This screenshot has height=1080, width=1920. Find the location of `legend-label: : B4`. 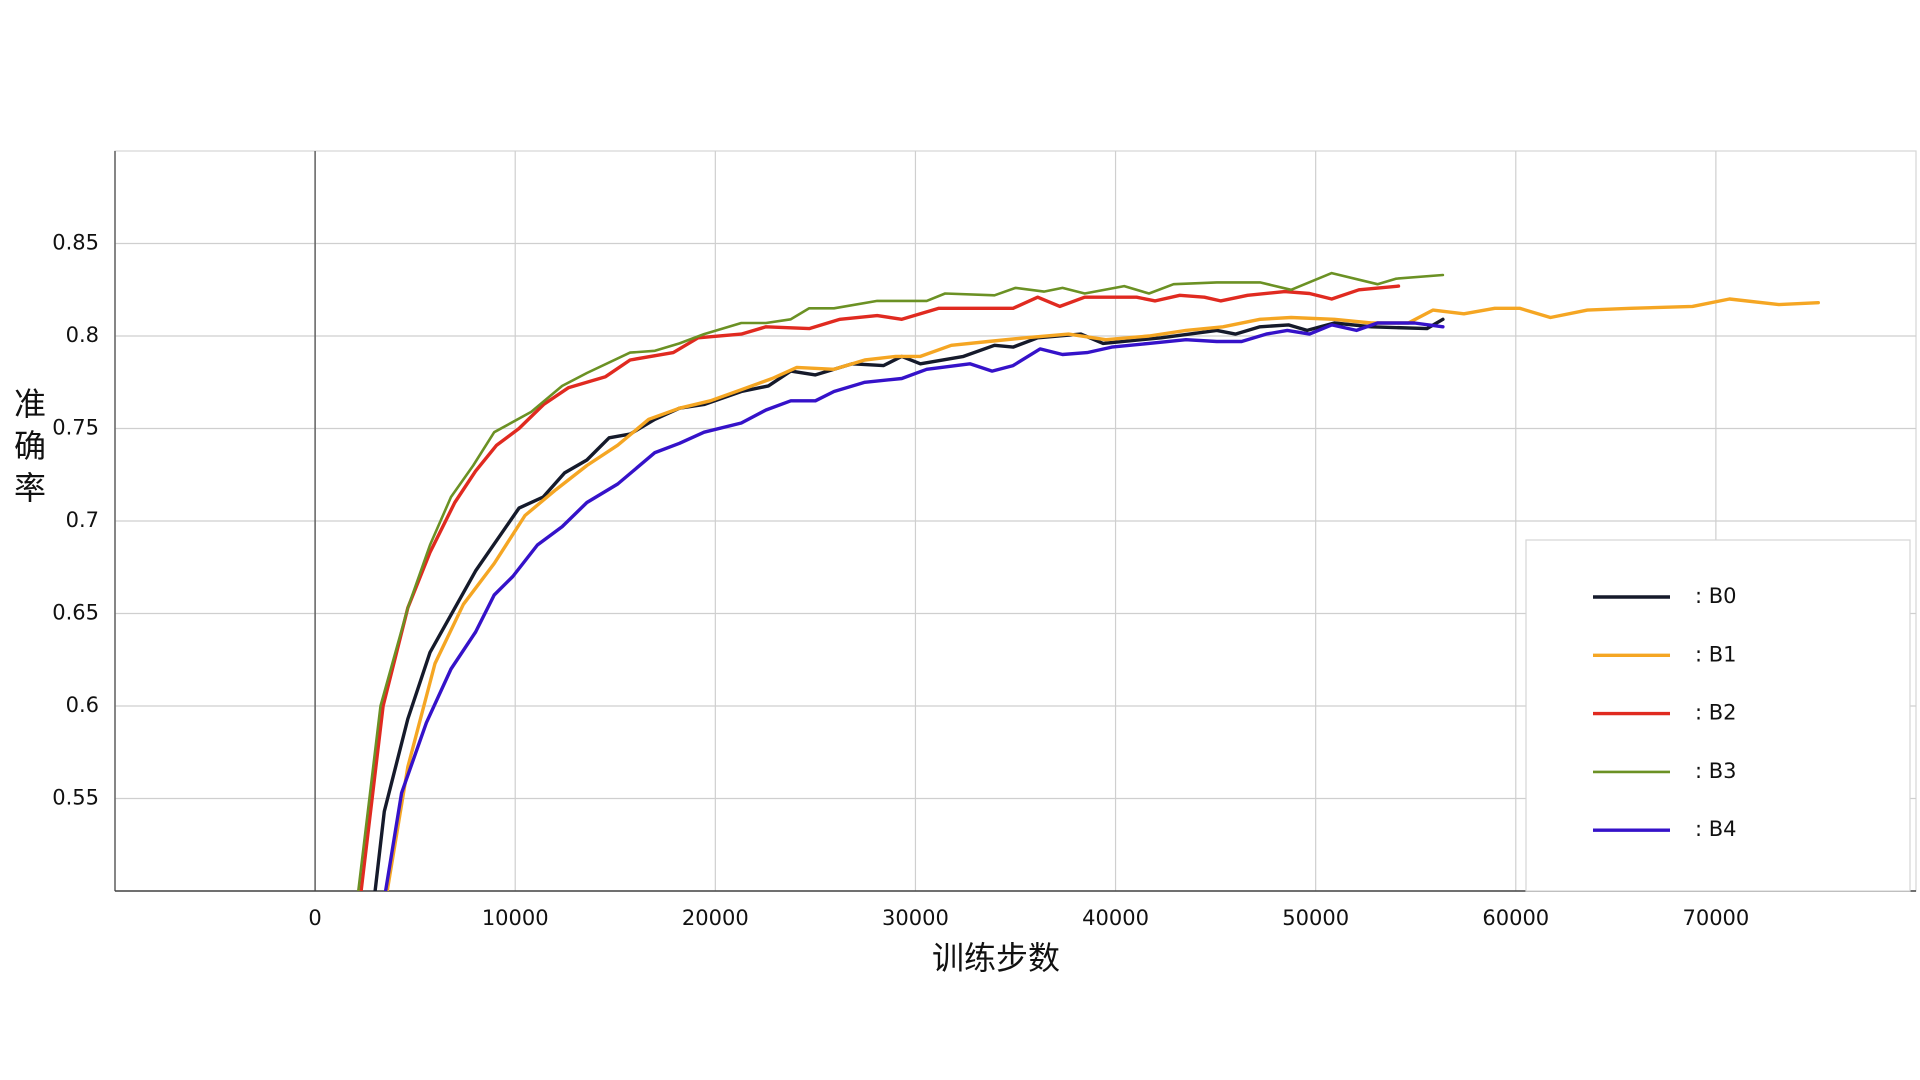

legend-label: : B4 is located at coordinates (1716, 829).